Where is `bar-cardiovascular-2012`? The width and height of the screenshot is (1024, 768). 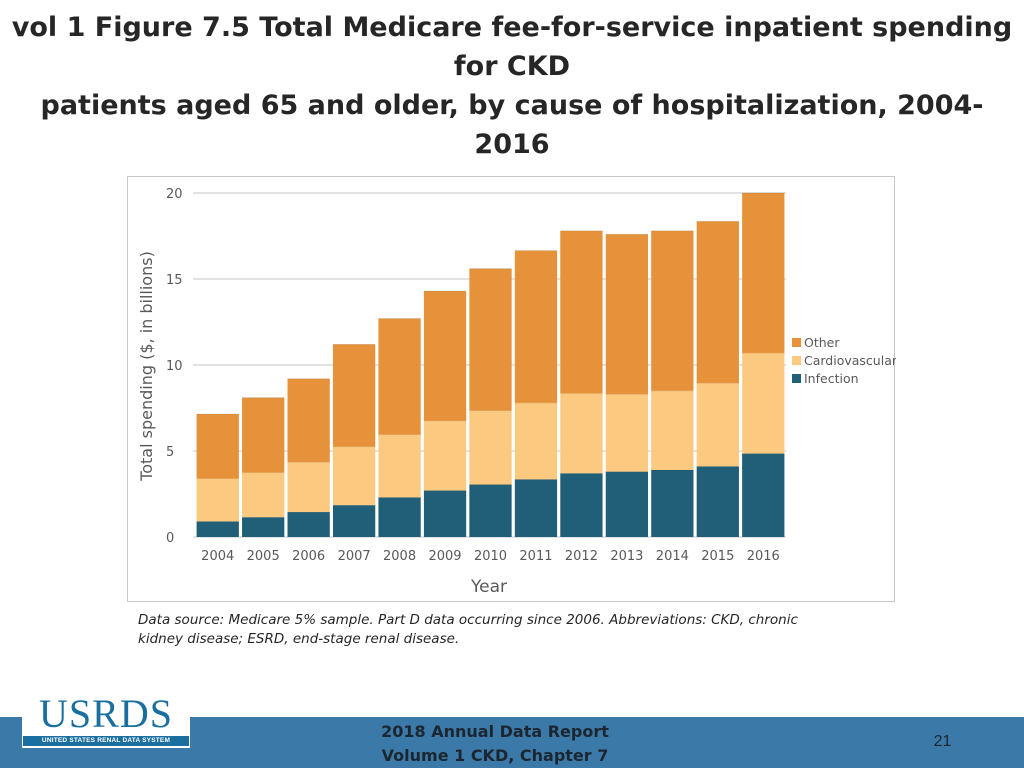
bar-cardiovascular-2012 is located at coordinates (581, 433).